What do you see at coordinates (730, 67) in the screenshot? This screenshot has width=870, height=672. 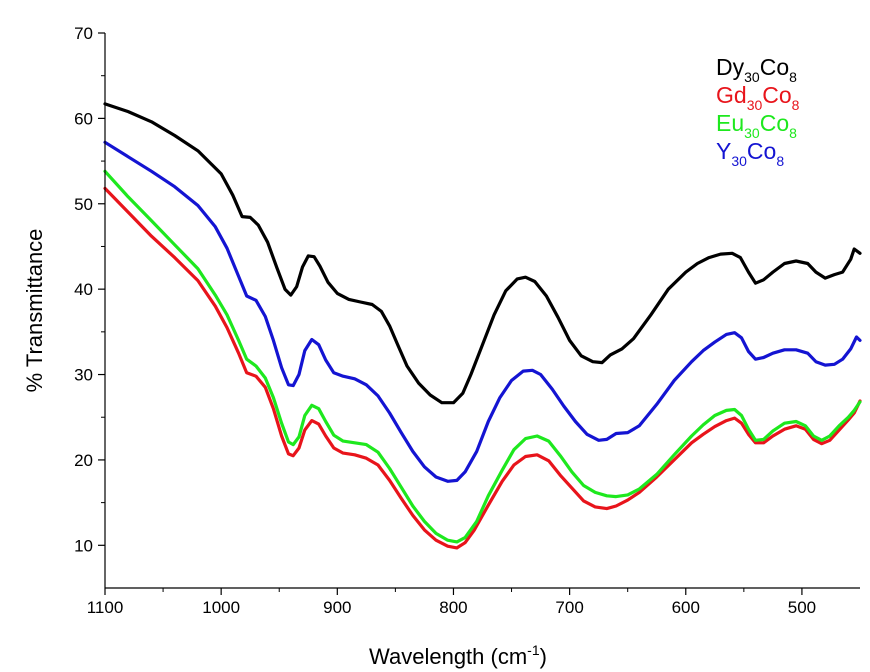 I see `legend-text-label_base: Dy` at bounding box center [730, 67].